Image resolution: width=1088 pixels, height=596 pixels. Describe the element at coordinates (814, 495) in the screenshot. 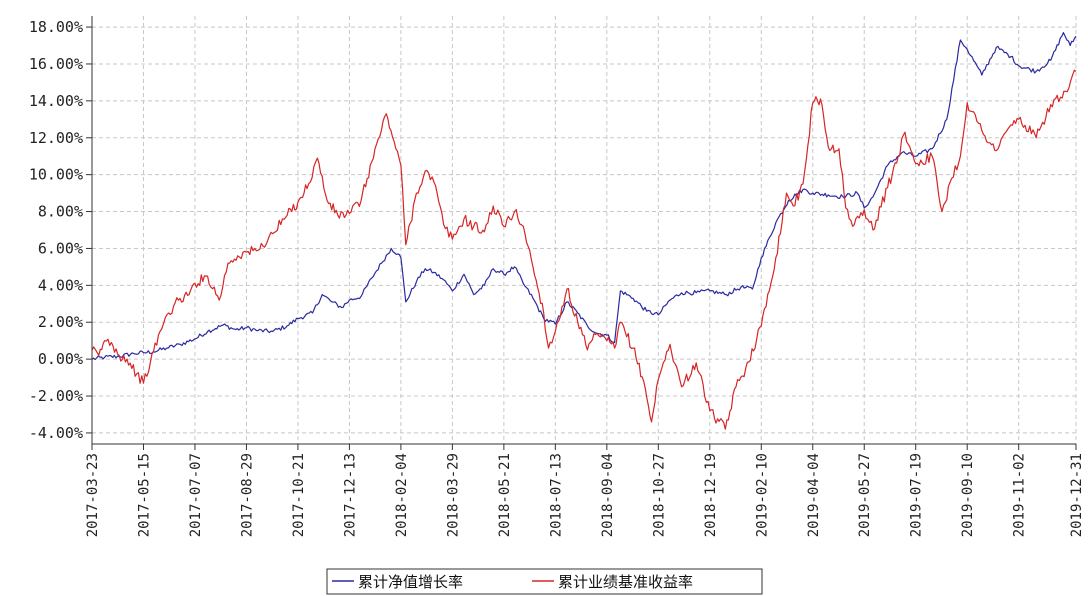

I see `x-tick-label: 2019-04-04` at that location.